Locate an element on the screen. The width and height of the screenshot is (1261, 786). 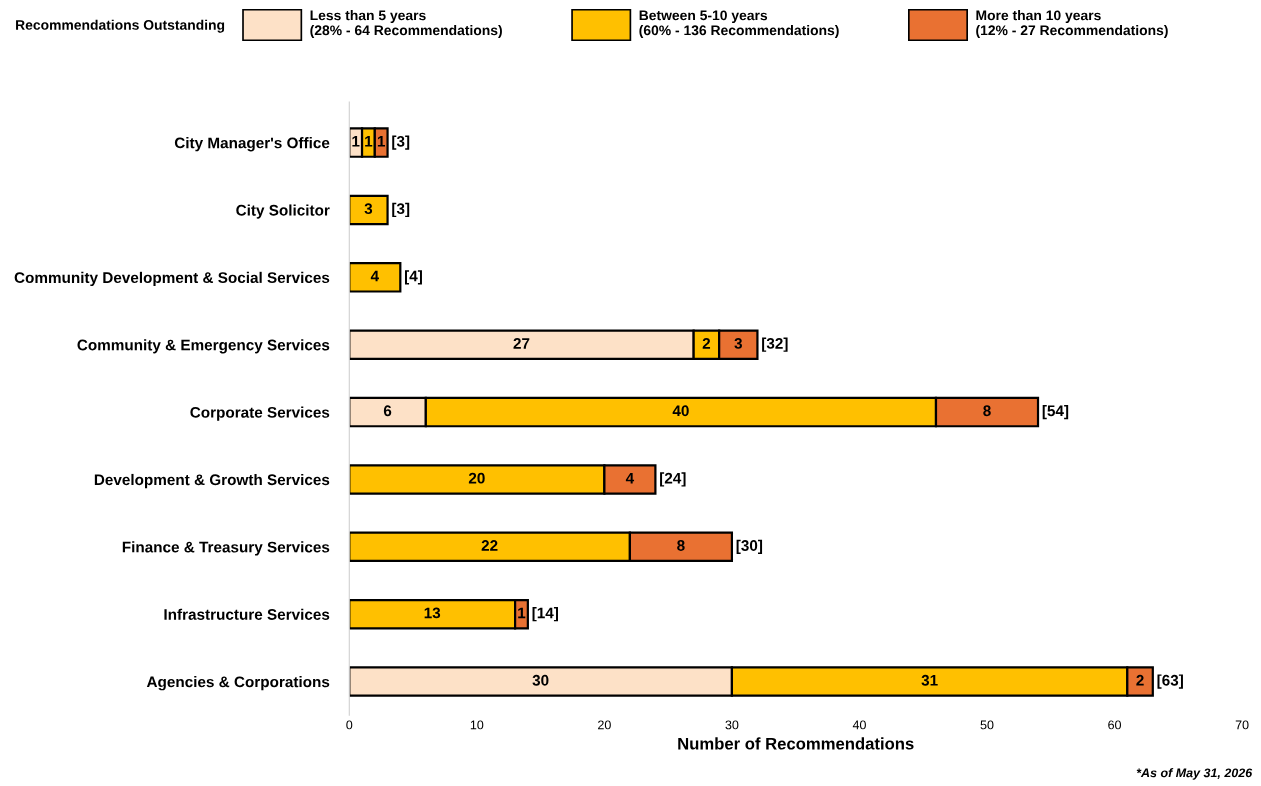
data-label: 31 is located at coordinates (929, 680).